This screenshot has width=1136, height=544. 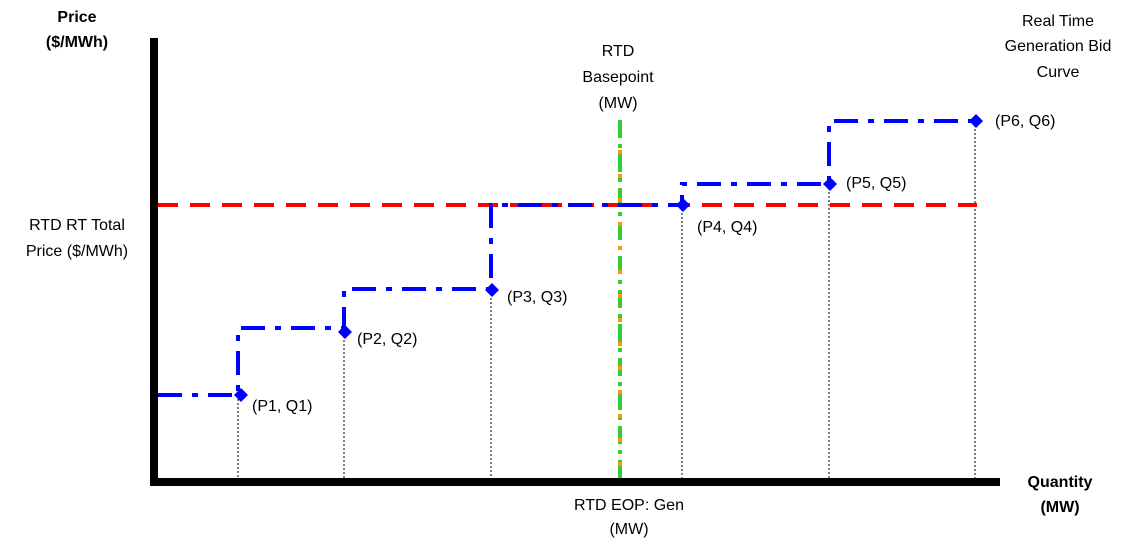 What do you see at coordinates (77, 251) in the screenshot?
I see `price-label-line-2: Price ($/MWh)` at bounding box center [77, 251].